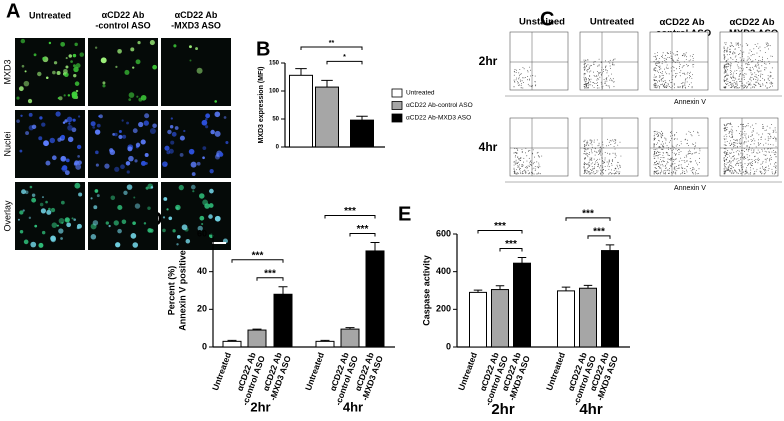  Describe the element at coordinates (274, 92) in the screenshot. I see `y-tick-label: 100` at that location.